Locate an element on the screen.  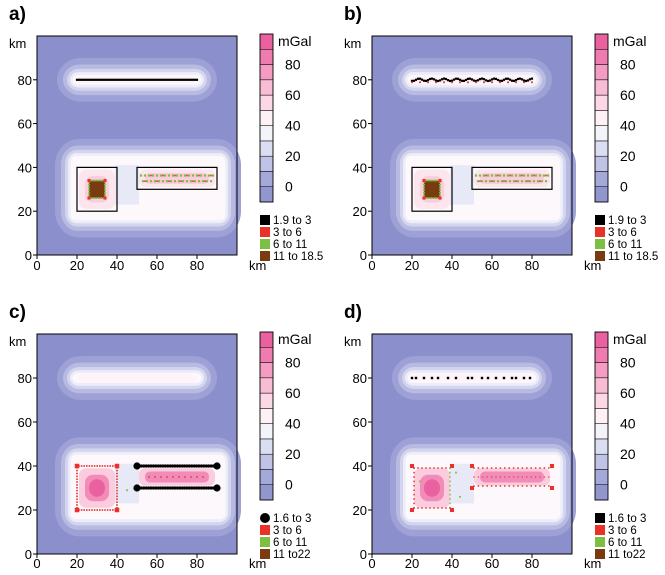
legend-label: 6 to 11 is located at coordinates (625, 543).